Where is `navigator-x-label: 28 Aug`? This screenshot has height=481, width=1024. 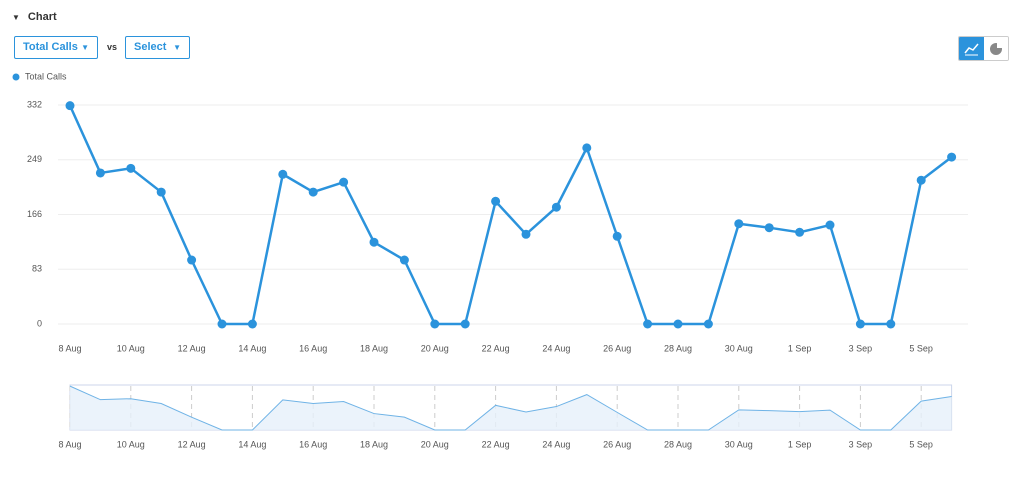
navigator-x-label: 28 Aug is located at coordinates (678, 444).